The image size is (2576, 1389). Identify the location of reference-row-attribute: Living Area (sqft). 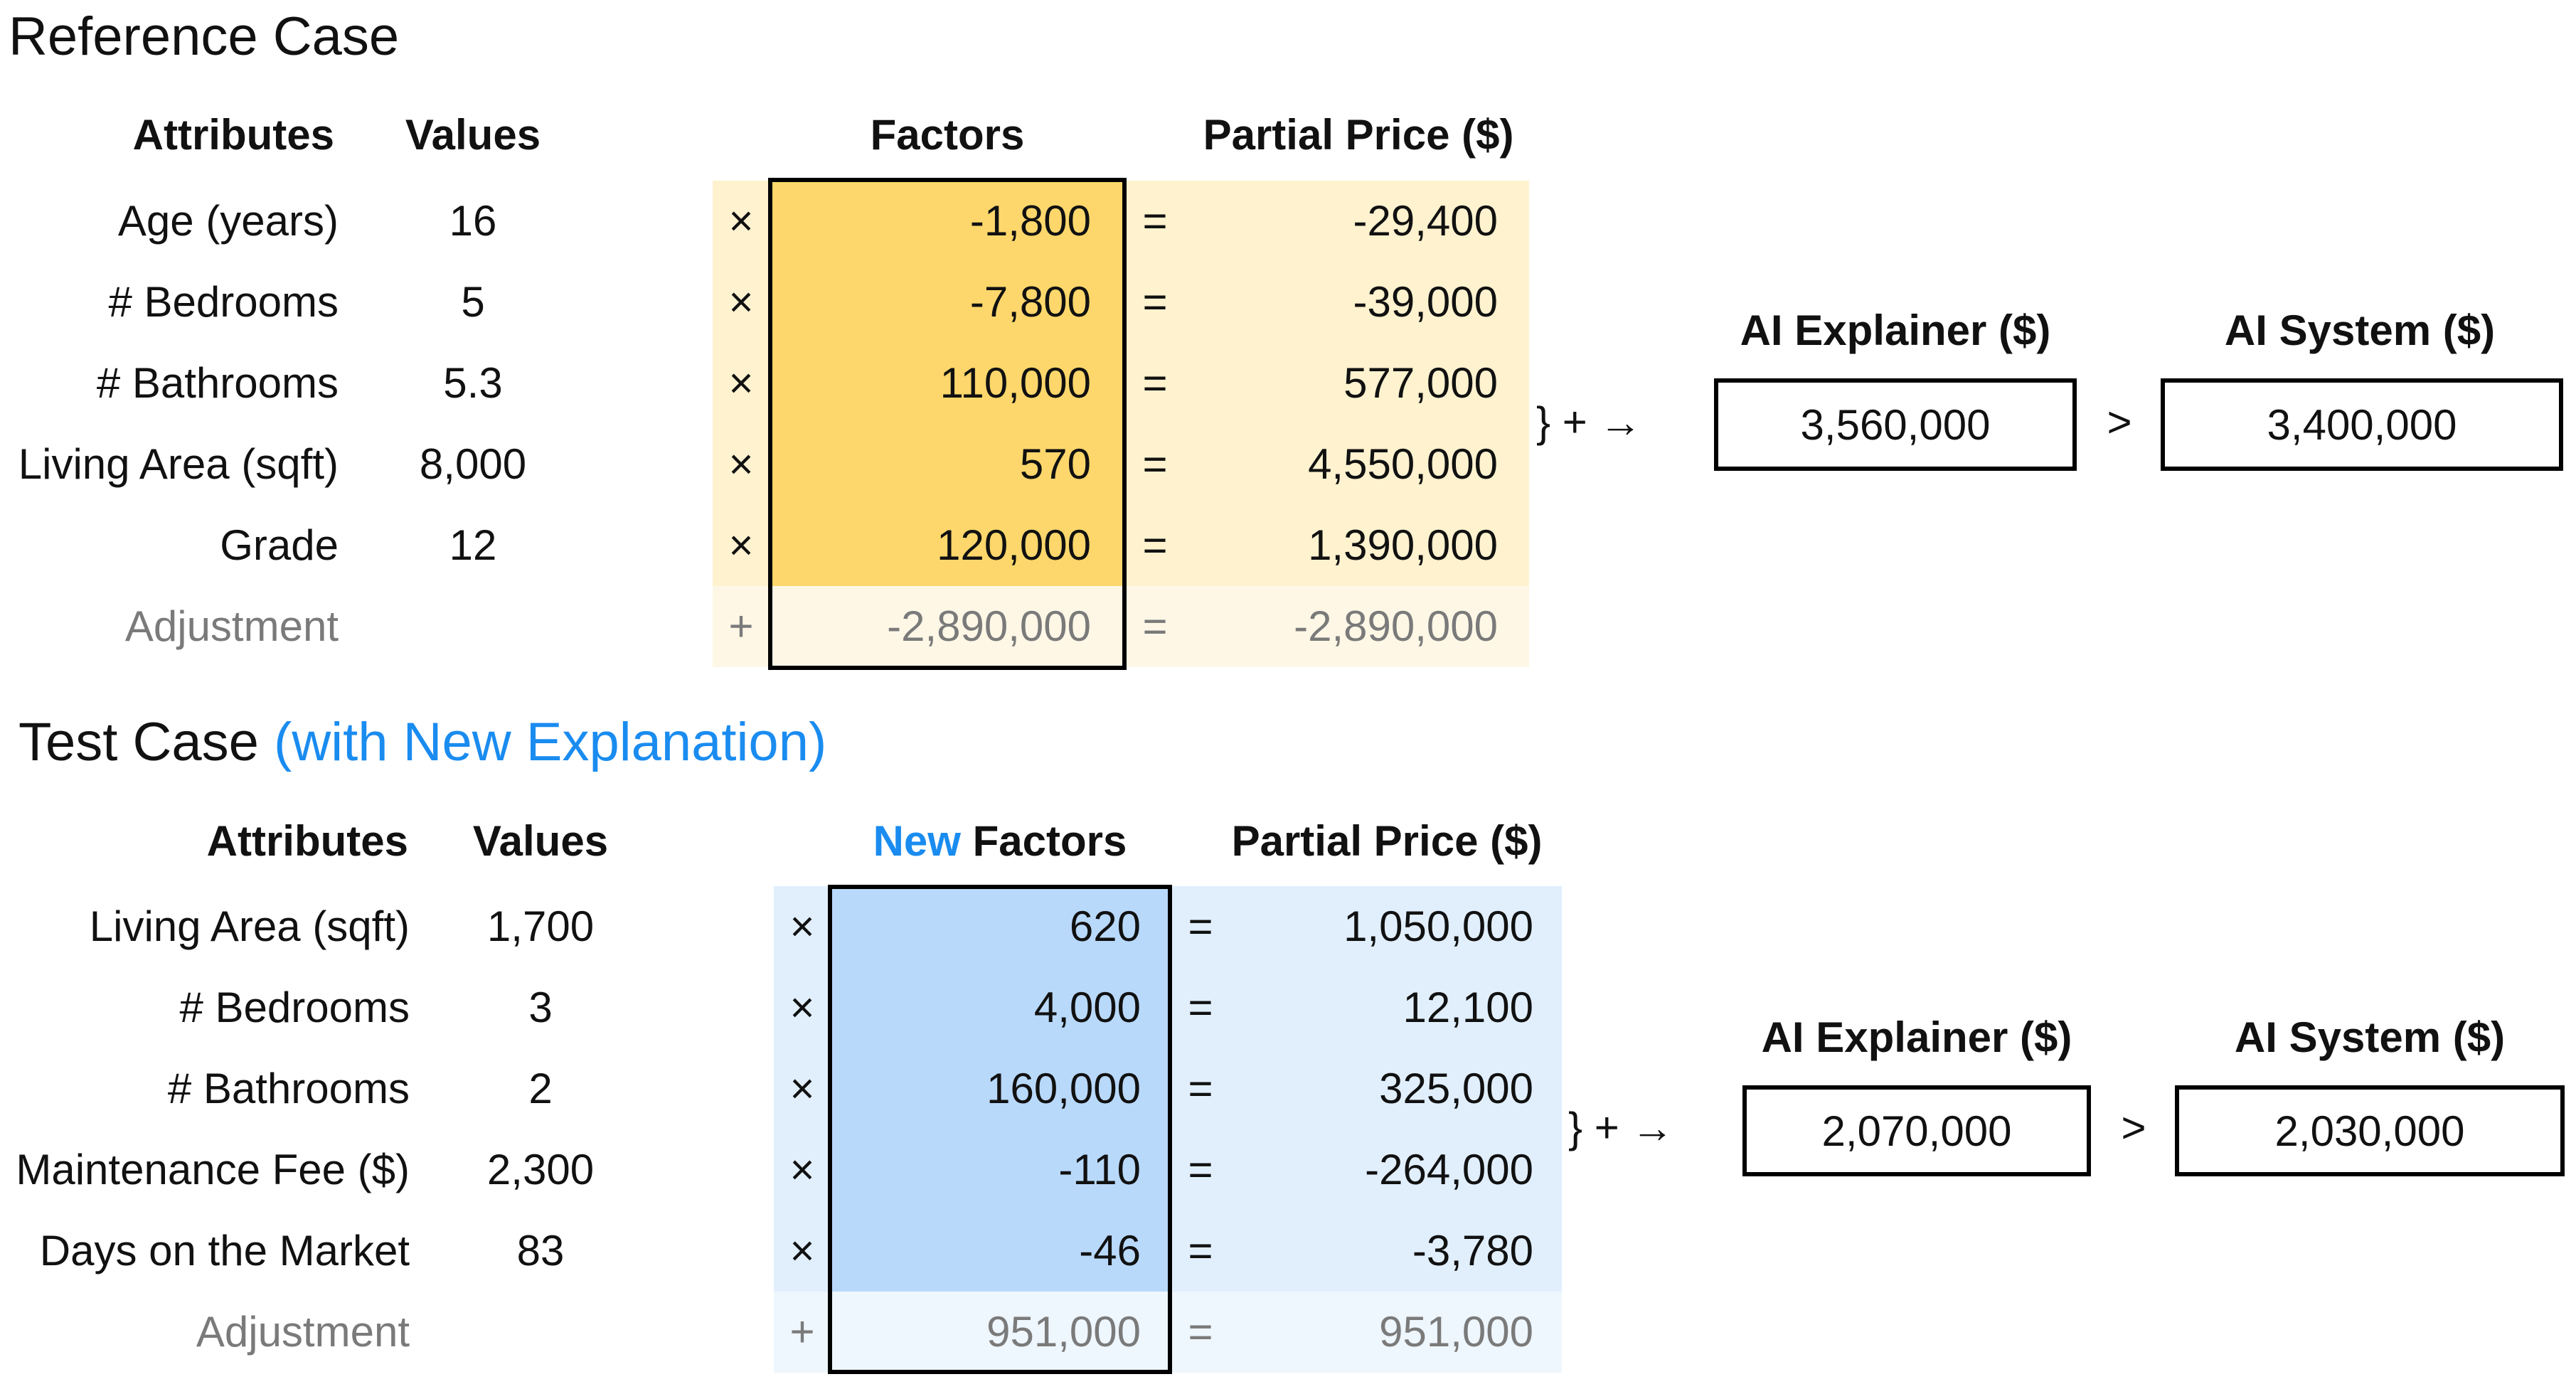
(178, 464).